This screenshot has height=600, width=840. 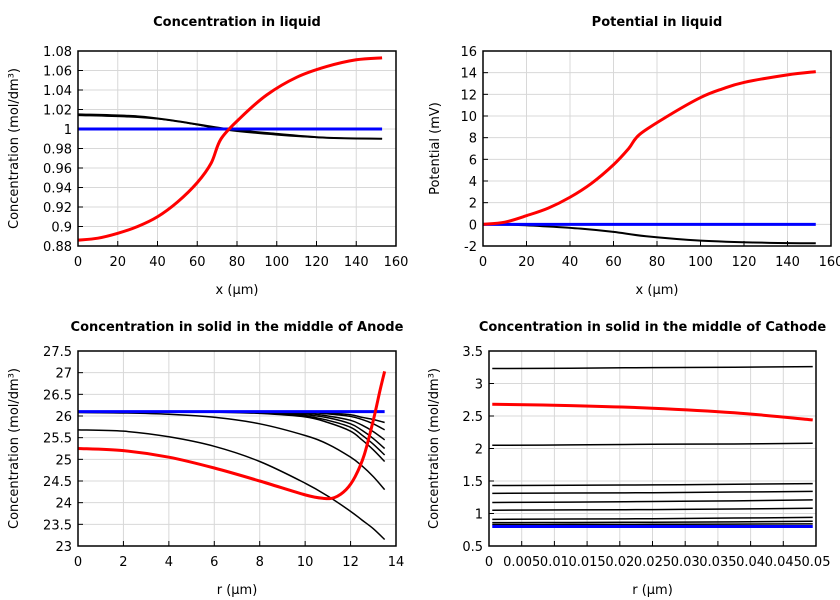 What do you see at coordinates (61, 228) in the screenshot?
I see `y-tick-label: 0.9` at bounding box center [61, 228].